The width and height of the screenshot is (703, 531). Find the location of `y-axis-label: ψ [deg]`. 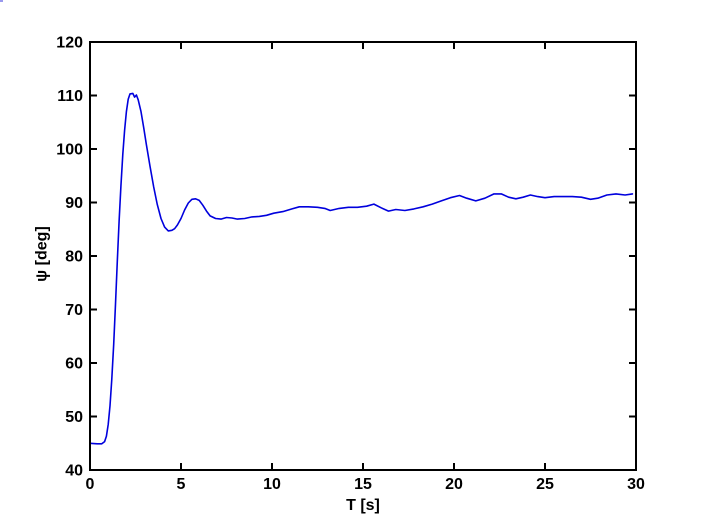

y-axis-label: ψ [deg] is located at coordinates (42, 254).